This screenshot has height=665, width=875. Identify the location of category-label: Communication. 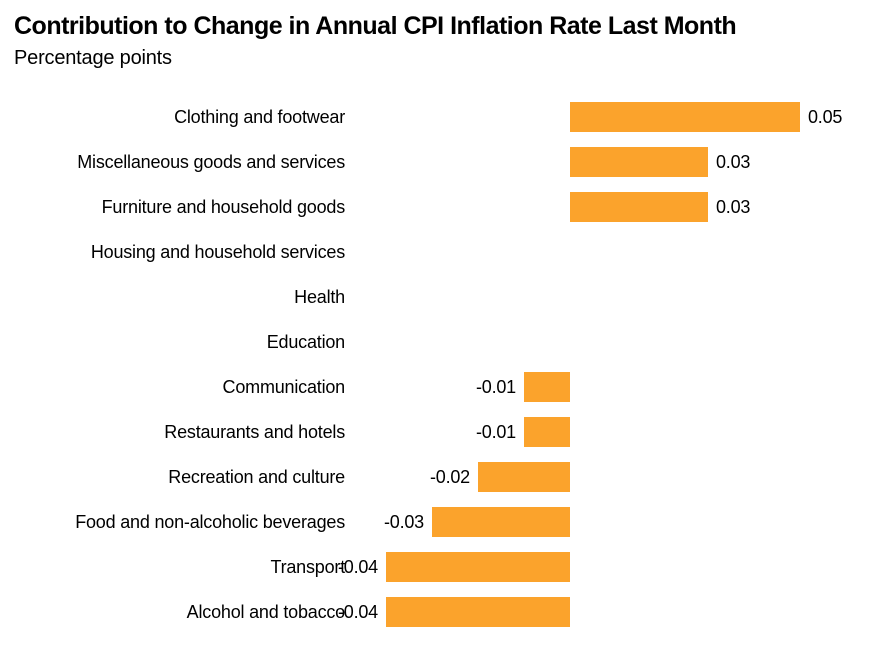
(284, 387).